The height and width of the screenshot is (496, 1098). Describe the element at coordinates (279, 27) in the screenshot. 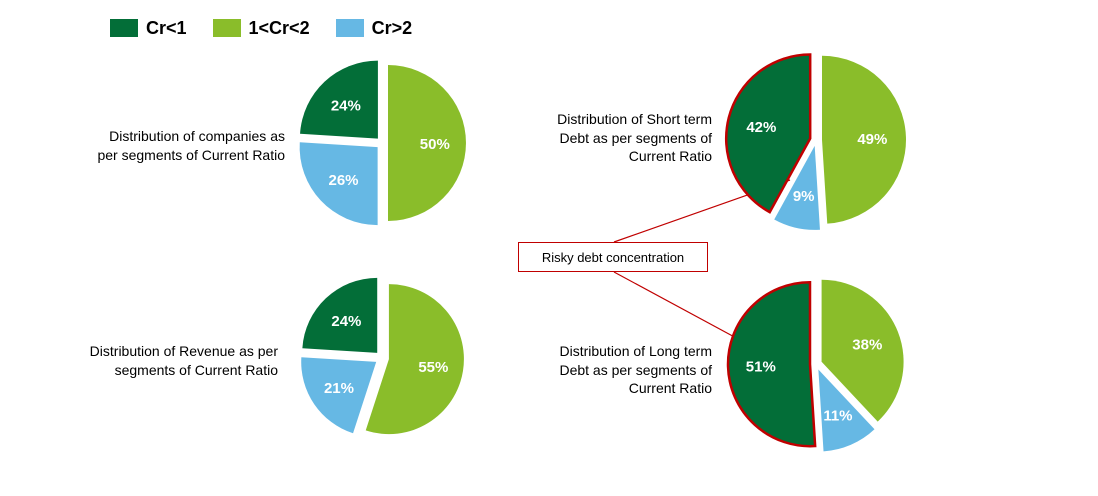

I see `legend-label: 1<Cr<2` at that location.